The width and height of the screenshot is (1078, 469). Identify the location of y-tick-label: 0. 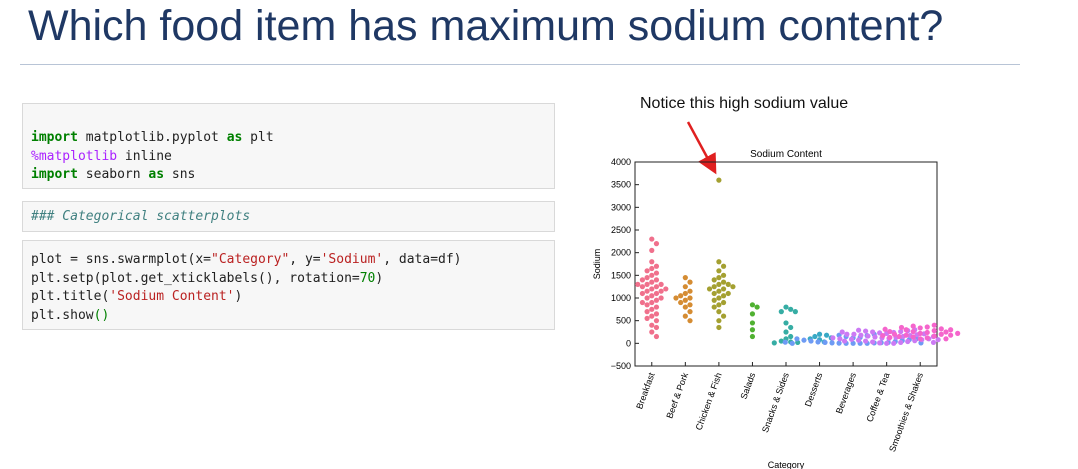
(628, 343).